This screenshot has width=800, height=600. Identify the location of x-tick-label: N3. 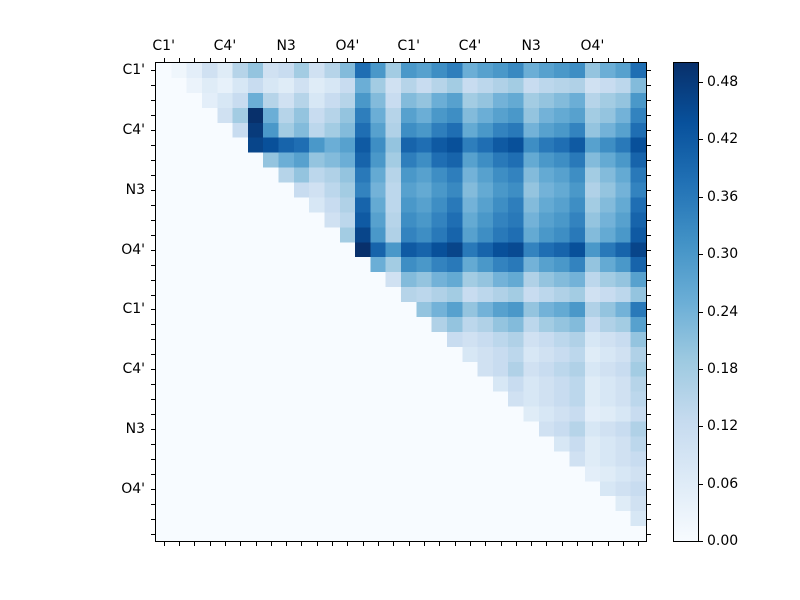
(286, 46).